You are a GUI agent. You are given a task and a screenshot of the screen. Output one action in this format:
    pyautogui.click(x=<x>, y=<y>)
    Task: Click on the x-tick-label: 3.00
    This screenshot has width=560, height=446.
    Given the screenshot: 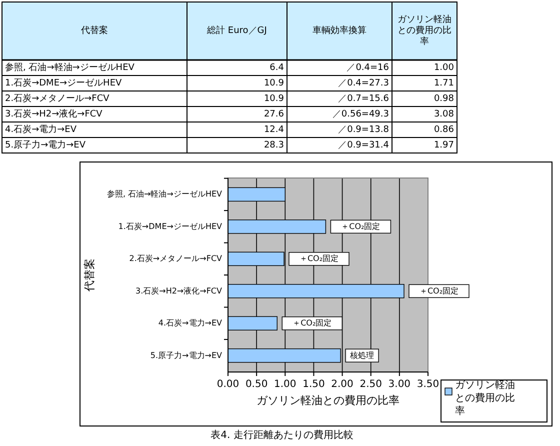 What is the action you would take?
    pyautogui.click(x=399, y=384)
    